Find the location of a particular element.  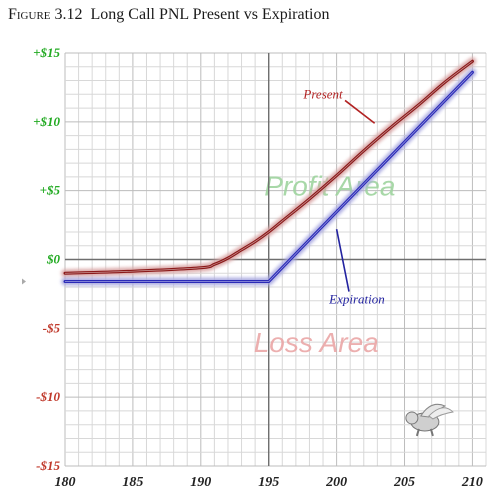

y-tick-label: +$5 is located at coordinates (50, 190).